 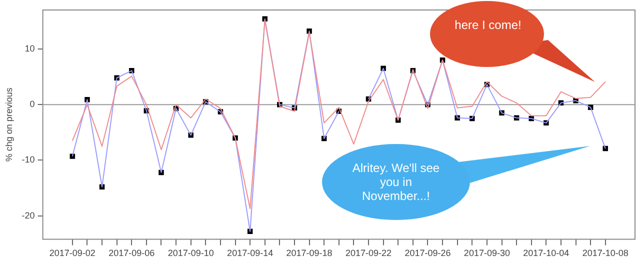 What do you see at coordinates (605, 253) in the screenshot?
I see `x-tick-label: 2017-10-08` at bounding box center [605, 253].